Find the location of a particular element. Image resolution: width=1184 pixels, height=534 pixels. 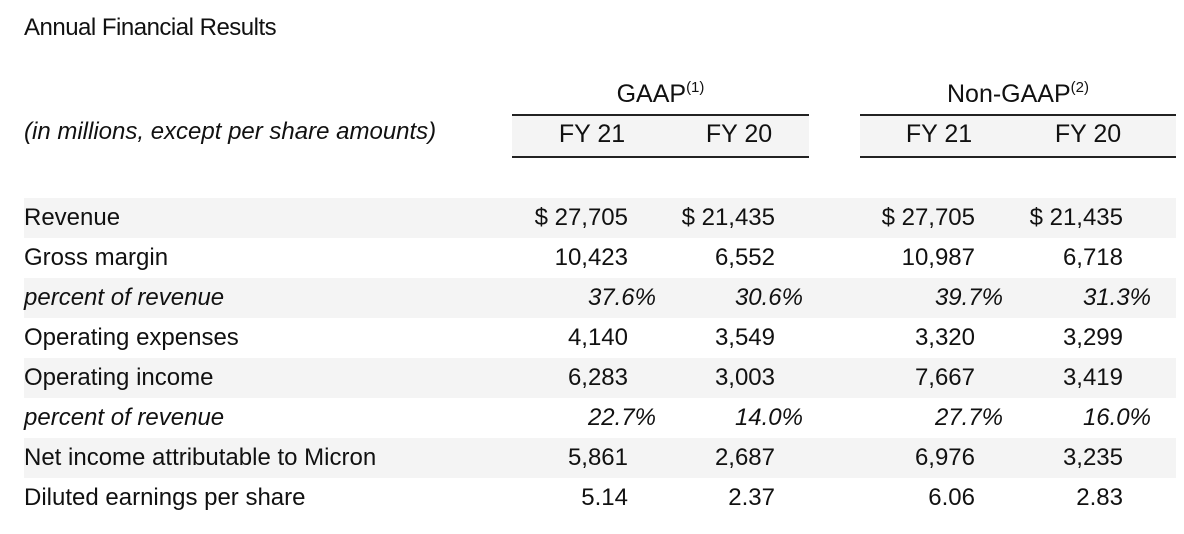

cell-non-gaap-fy21: 6.06 is located at coordinates (951, 497).